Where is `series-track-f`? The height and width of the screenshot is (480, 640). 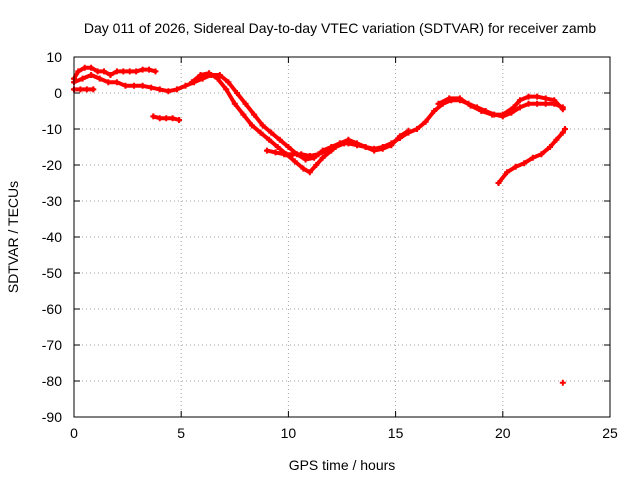
series-track-f is located at coordinates (166, 118).